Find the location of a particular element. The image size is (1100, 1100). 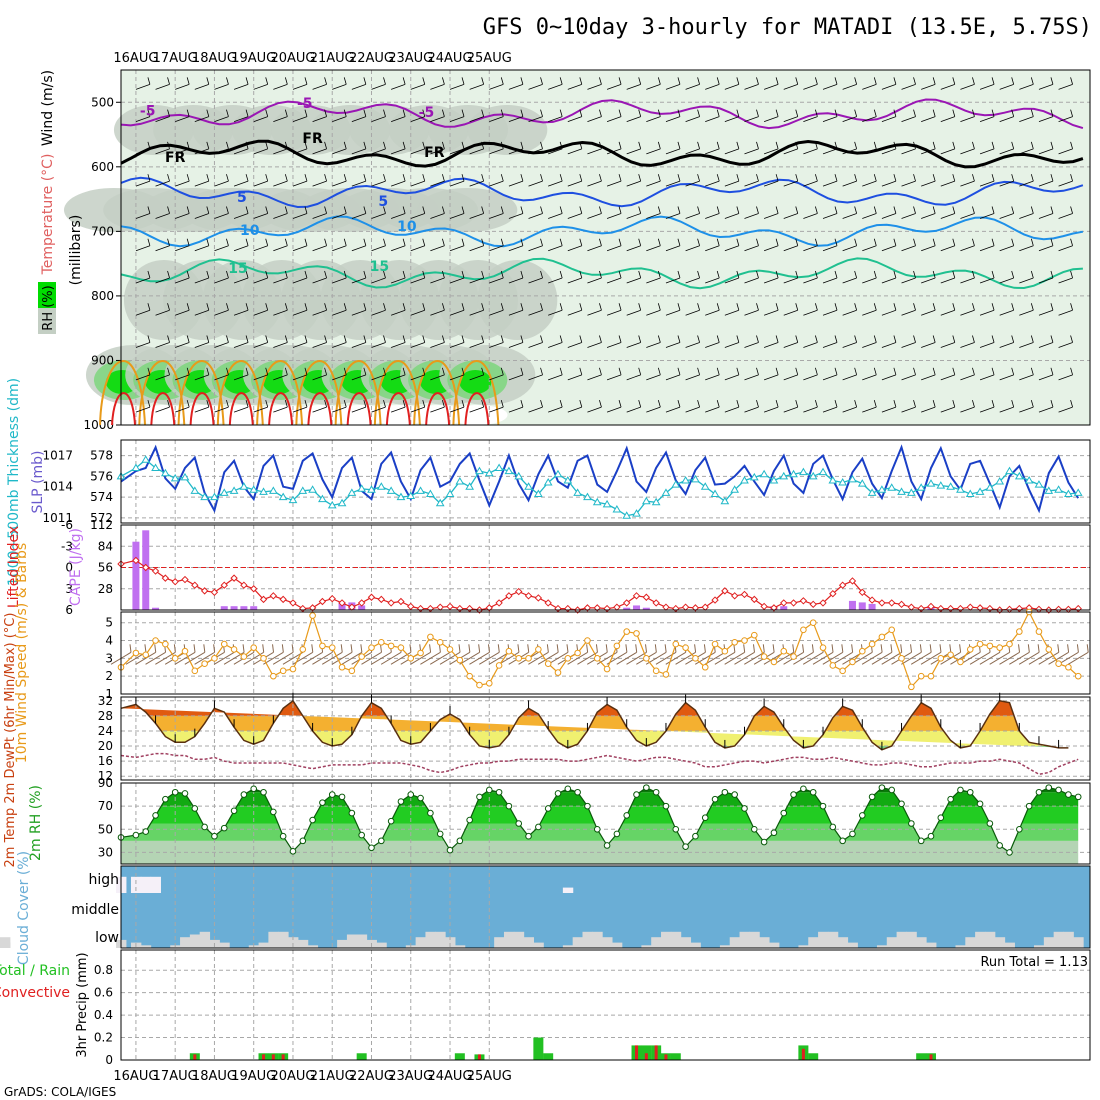

y-tick-label: 0.6 is located at coordinates (103, 993).